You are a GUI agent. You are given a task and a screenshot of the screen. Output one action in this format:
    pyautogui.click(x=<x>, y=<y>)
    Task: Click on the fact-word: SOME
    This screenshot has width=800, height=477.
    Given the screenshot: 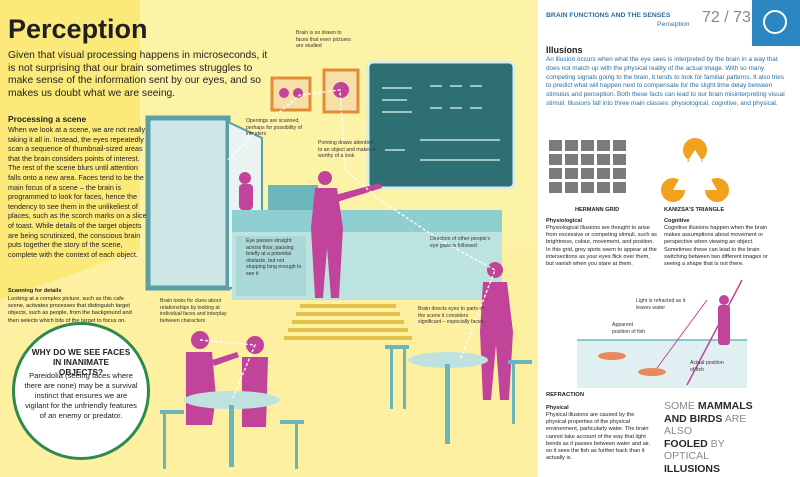 What is the action you would take?
    pyautogui.click(x=679, y=406)
    